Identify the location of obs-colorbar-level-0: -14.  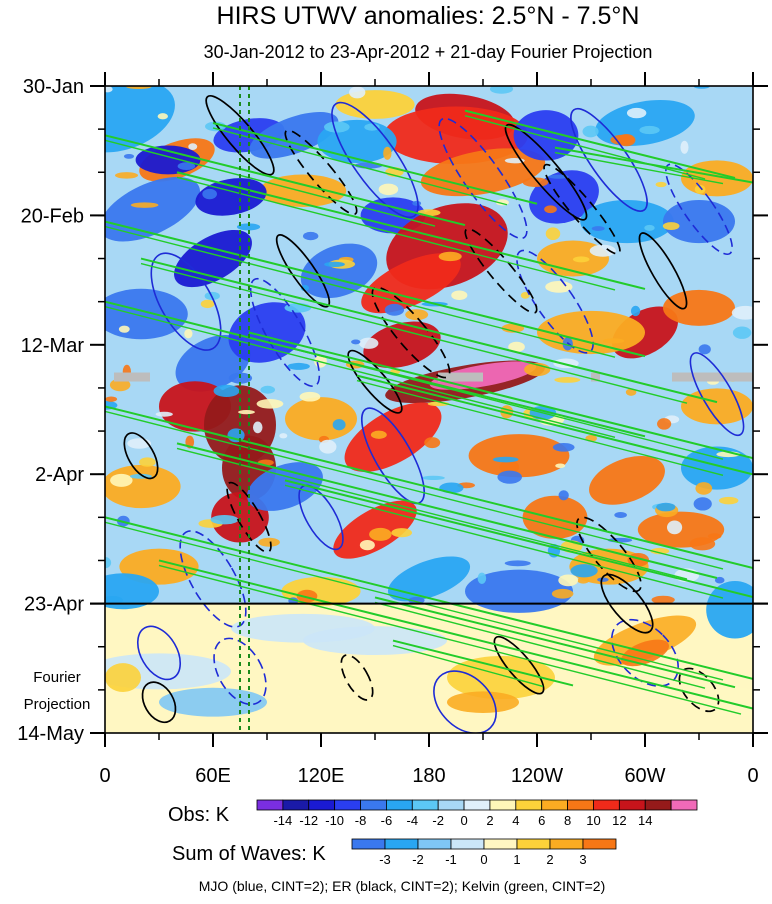
(282, 820).